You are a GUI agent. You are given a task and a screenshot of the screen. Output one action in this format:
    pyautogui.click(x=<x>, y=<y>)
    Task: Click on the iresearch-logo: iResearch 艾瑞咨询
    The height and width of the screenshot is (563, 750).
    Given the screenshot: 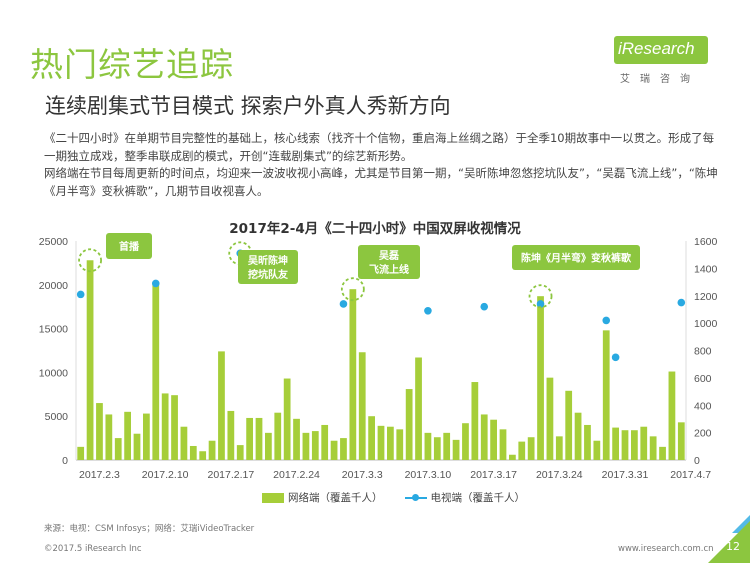 What is the action you would take?
    pyautogui.click(x=666, y=61)
    